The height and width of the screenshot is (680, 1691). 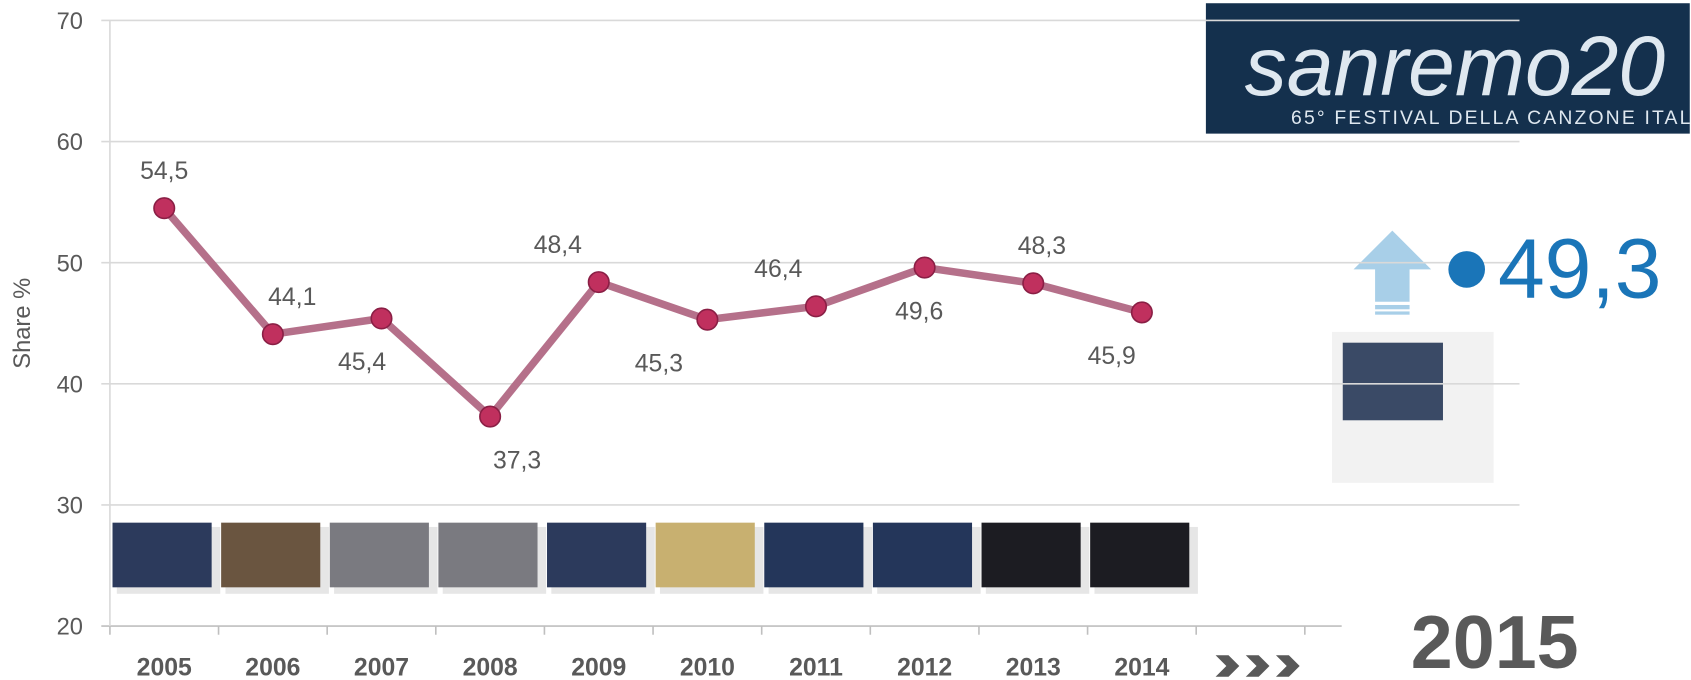 What do you see at coordinates (70, 385) in the screenshot?
I see `y-tick-label: 40` at bounding box center [70, 385].